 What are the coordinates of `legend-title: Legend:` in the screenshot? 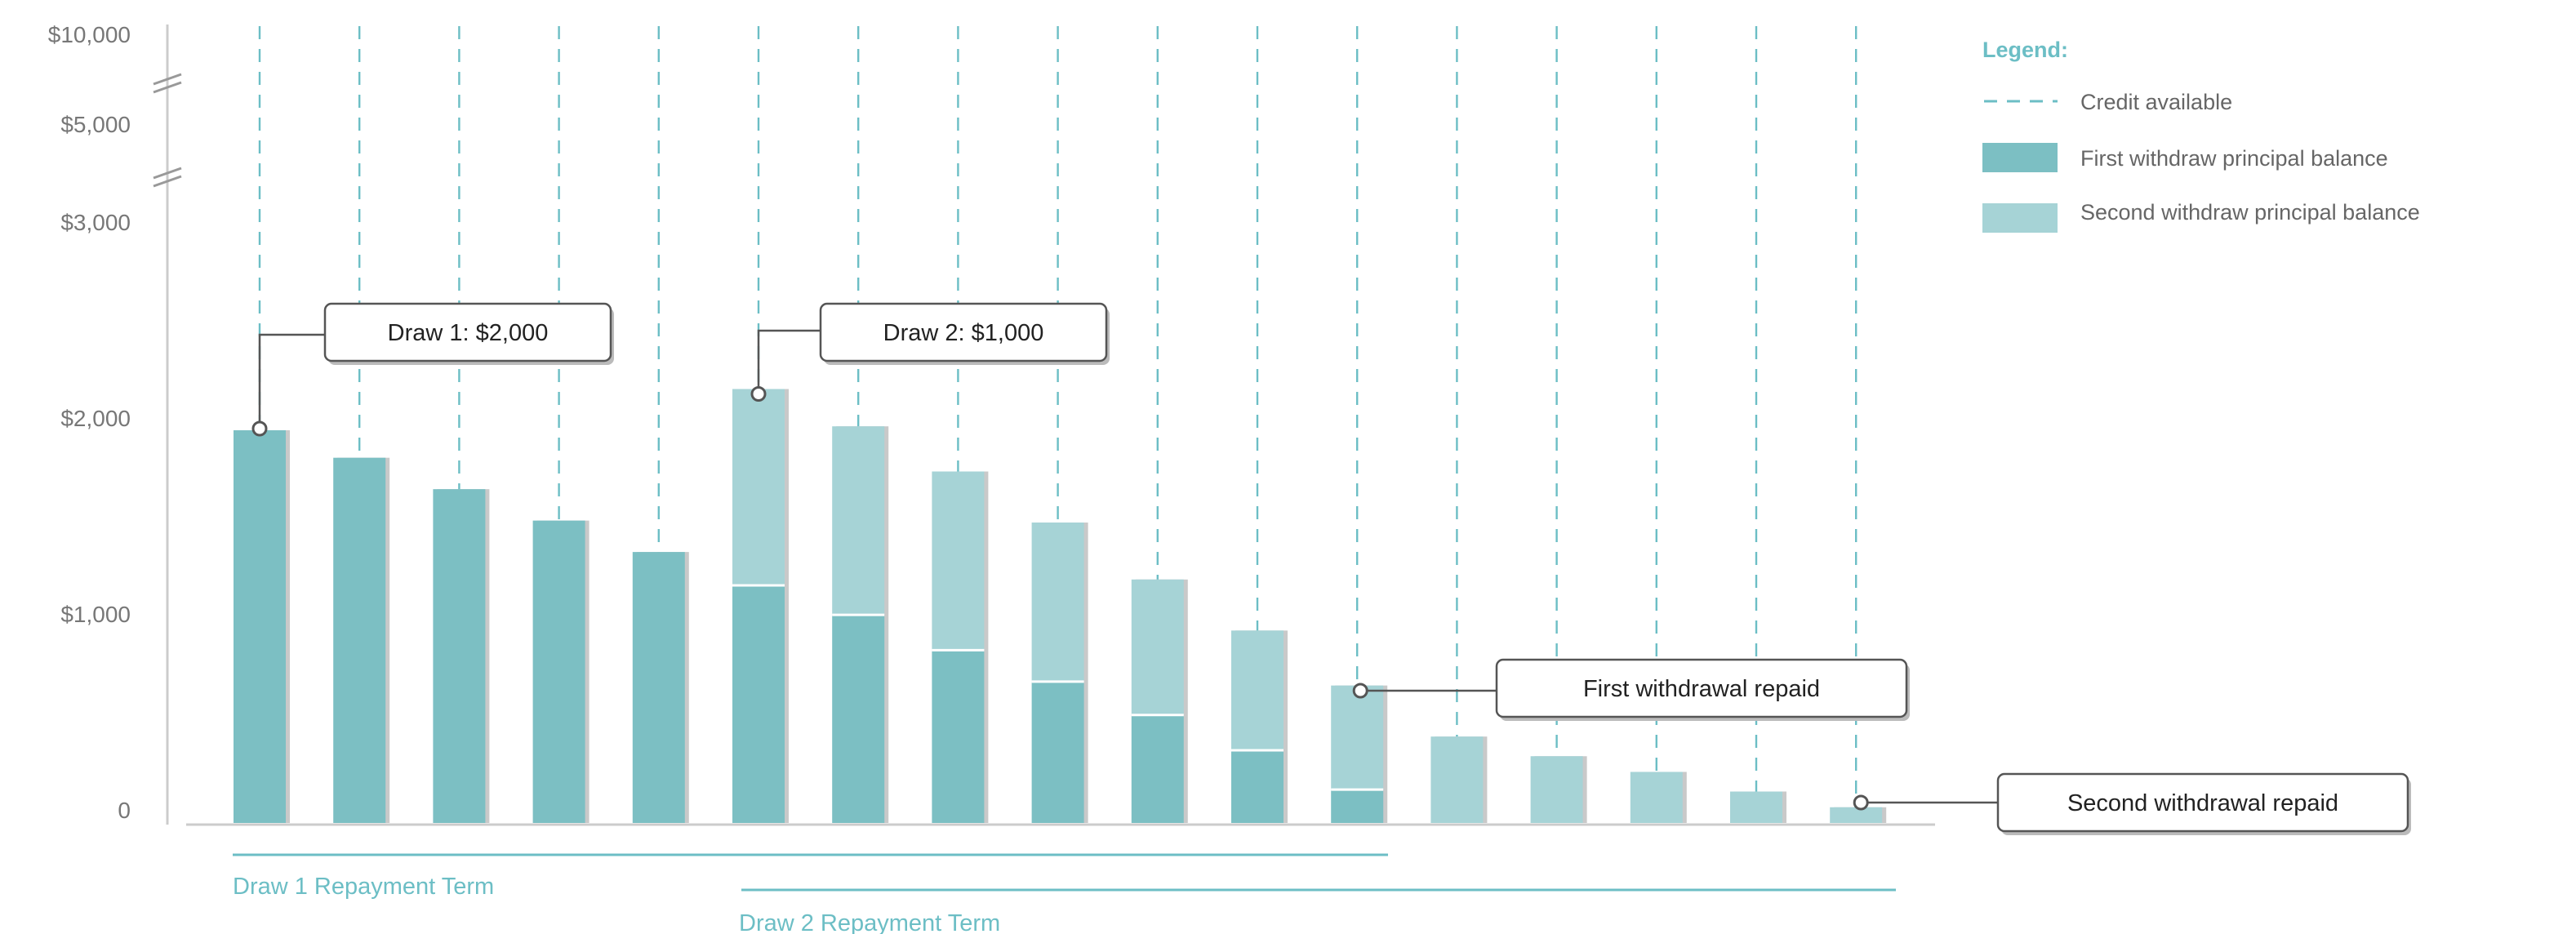 It's located at (2025, 50).